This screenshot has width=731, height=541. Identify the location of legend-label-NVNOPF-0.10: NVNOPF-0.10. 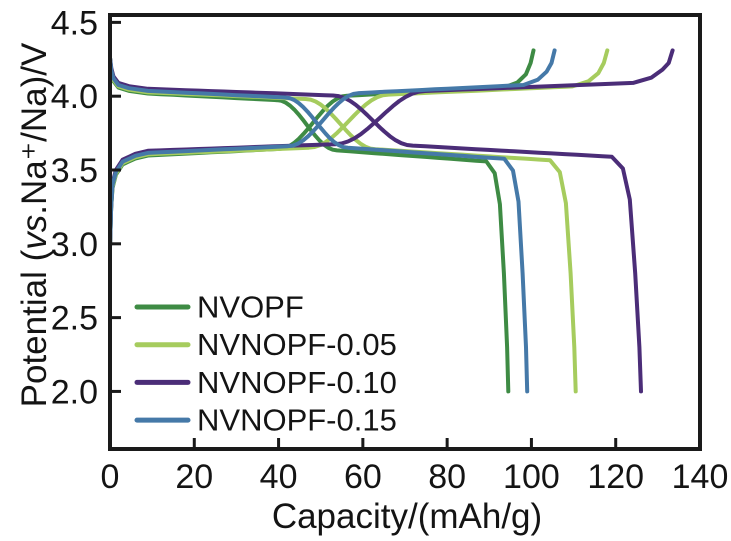
(297, 382).